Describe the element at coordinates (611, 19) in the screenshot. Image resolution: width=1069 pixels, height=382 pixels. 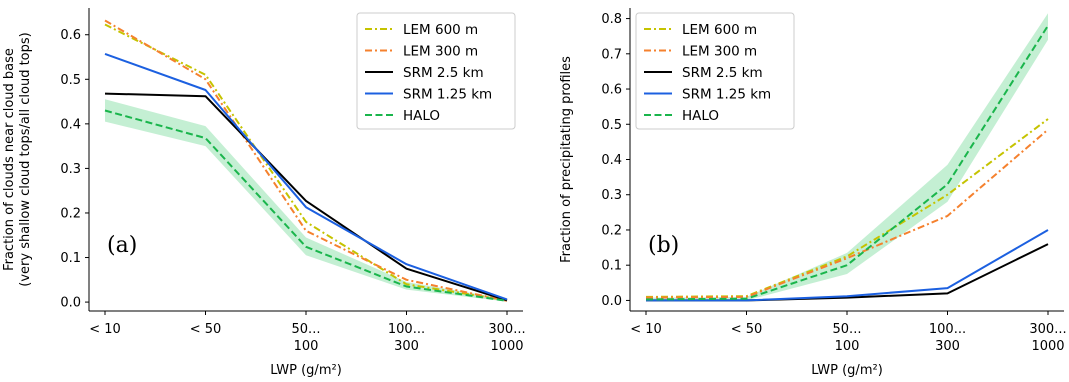
I see `y-tick-label: 0.8` at that location.